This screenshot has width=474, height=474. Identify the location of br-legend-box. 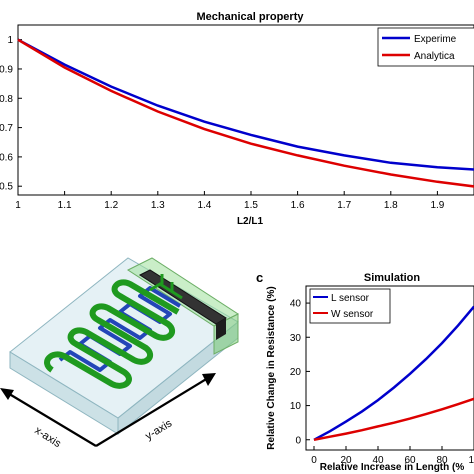
(350, 306).